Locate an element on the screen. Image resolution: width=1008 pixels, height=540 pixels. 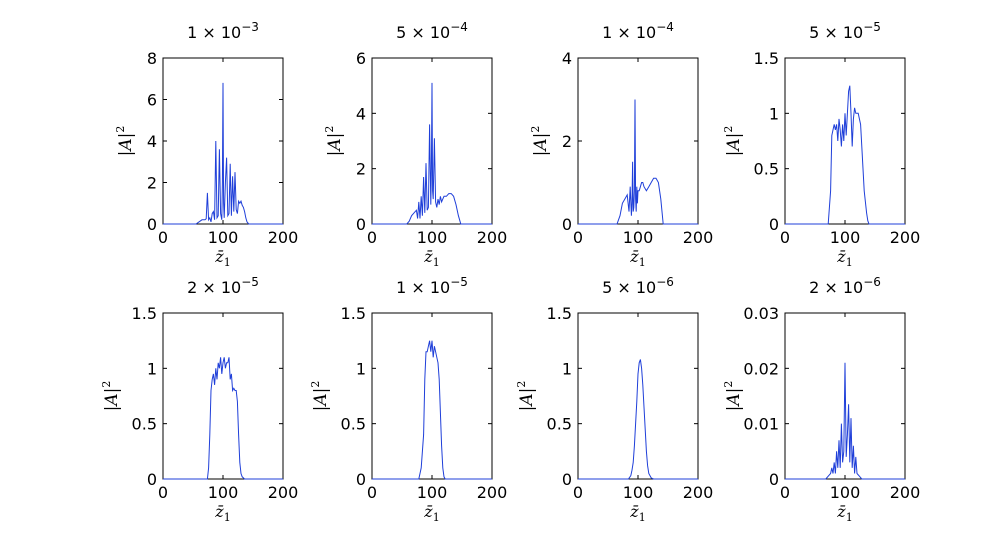
subplot-title: 2 × 10⁻⁶ is located at coordinates (845, 286).